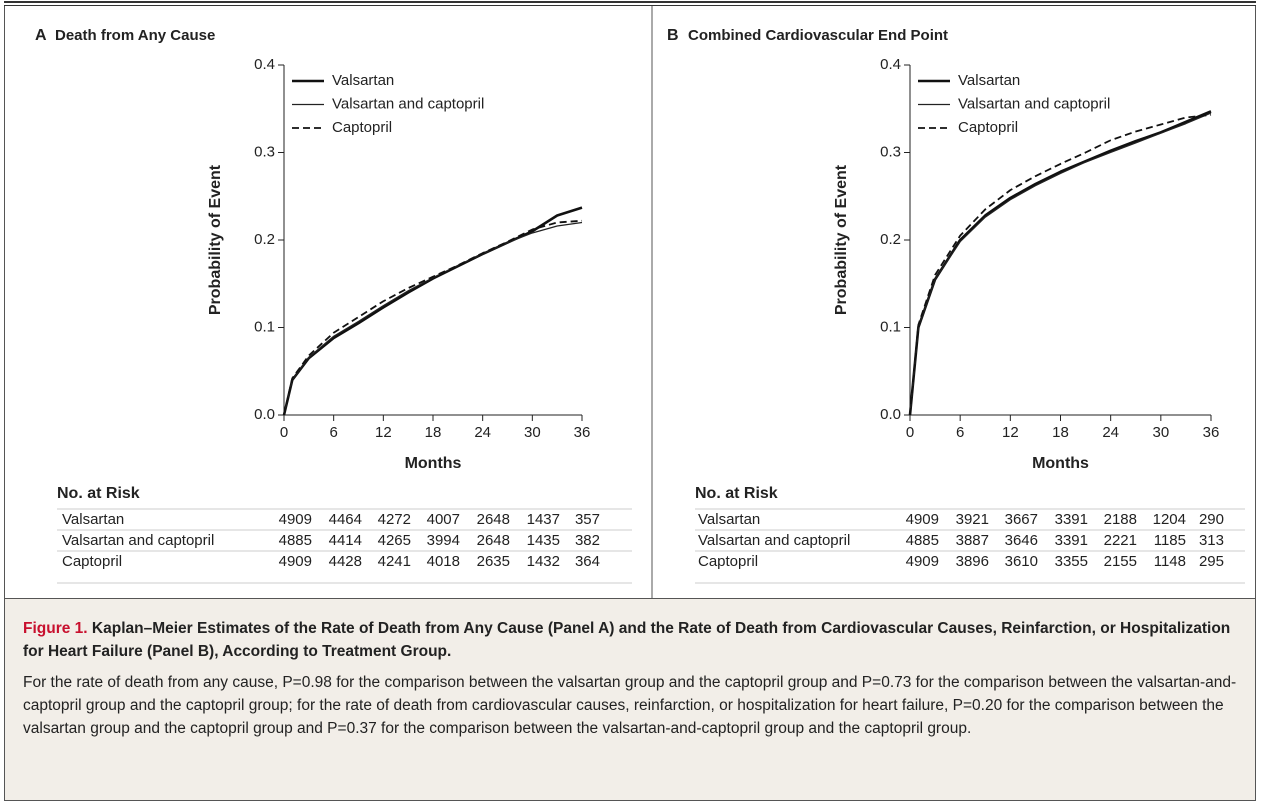 The height and width of the screenshot is (807, 1261). I want to click on risk-count: 2155, so click(1120, 561).